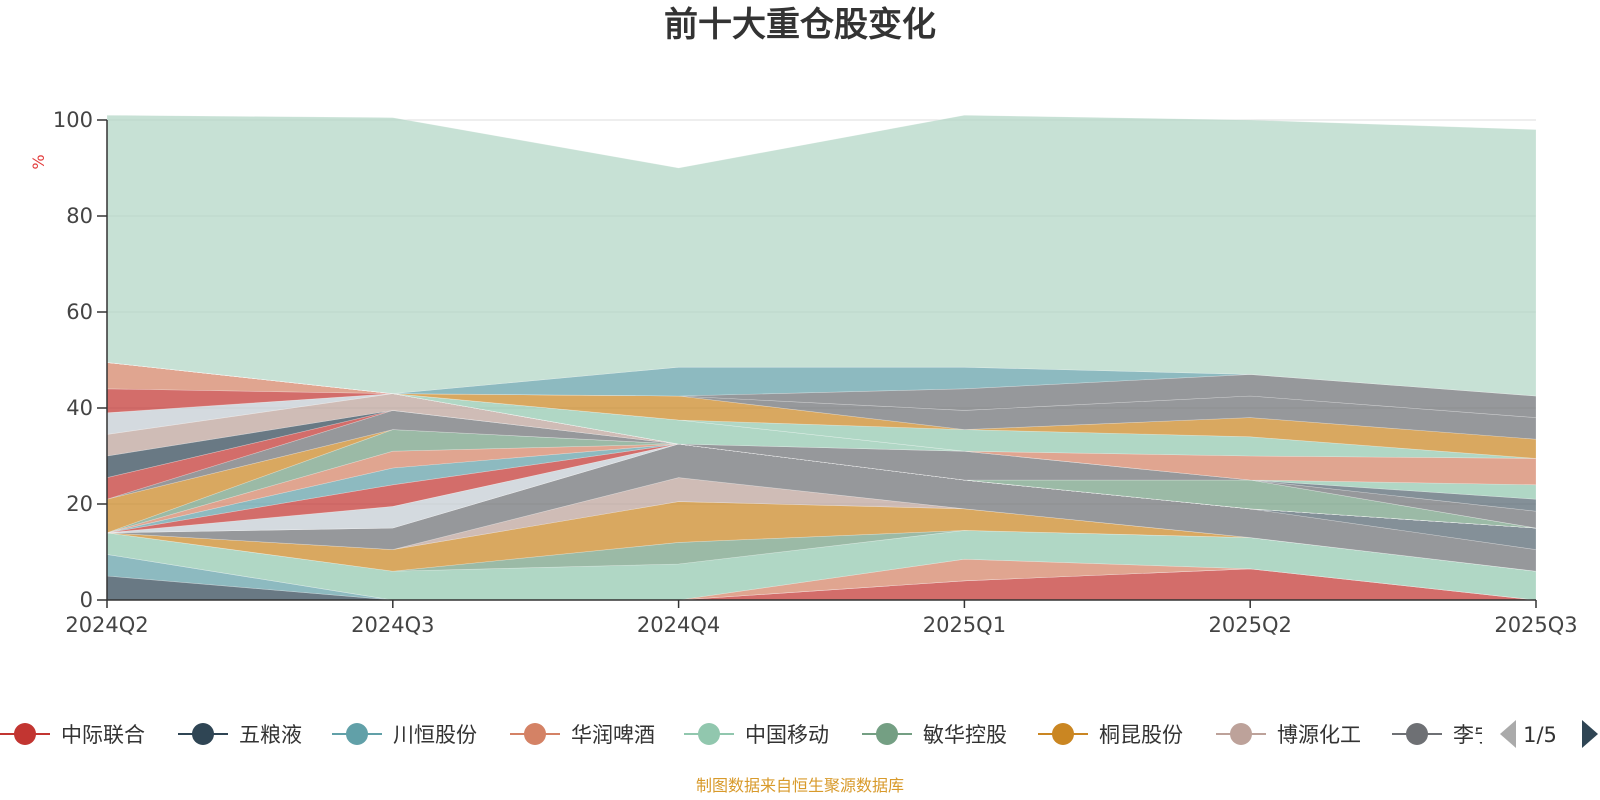  I want to click on legend-item: 五粮液, so click(240, 735).